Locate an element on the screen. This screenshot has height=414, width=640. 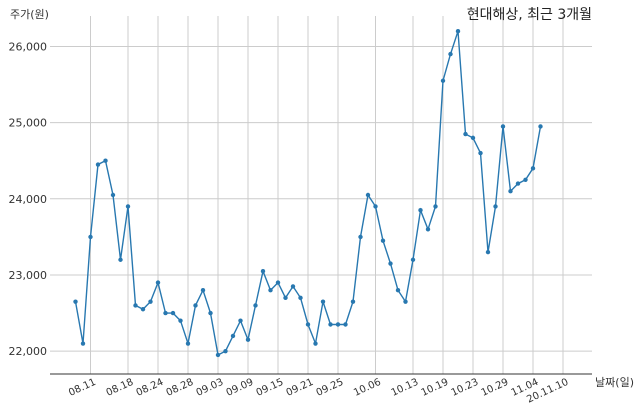
x-tick-label: 08.18 is located at coordinates (120, 388).